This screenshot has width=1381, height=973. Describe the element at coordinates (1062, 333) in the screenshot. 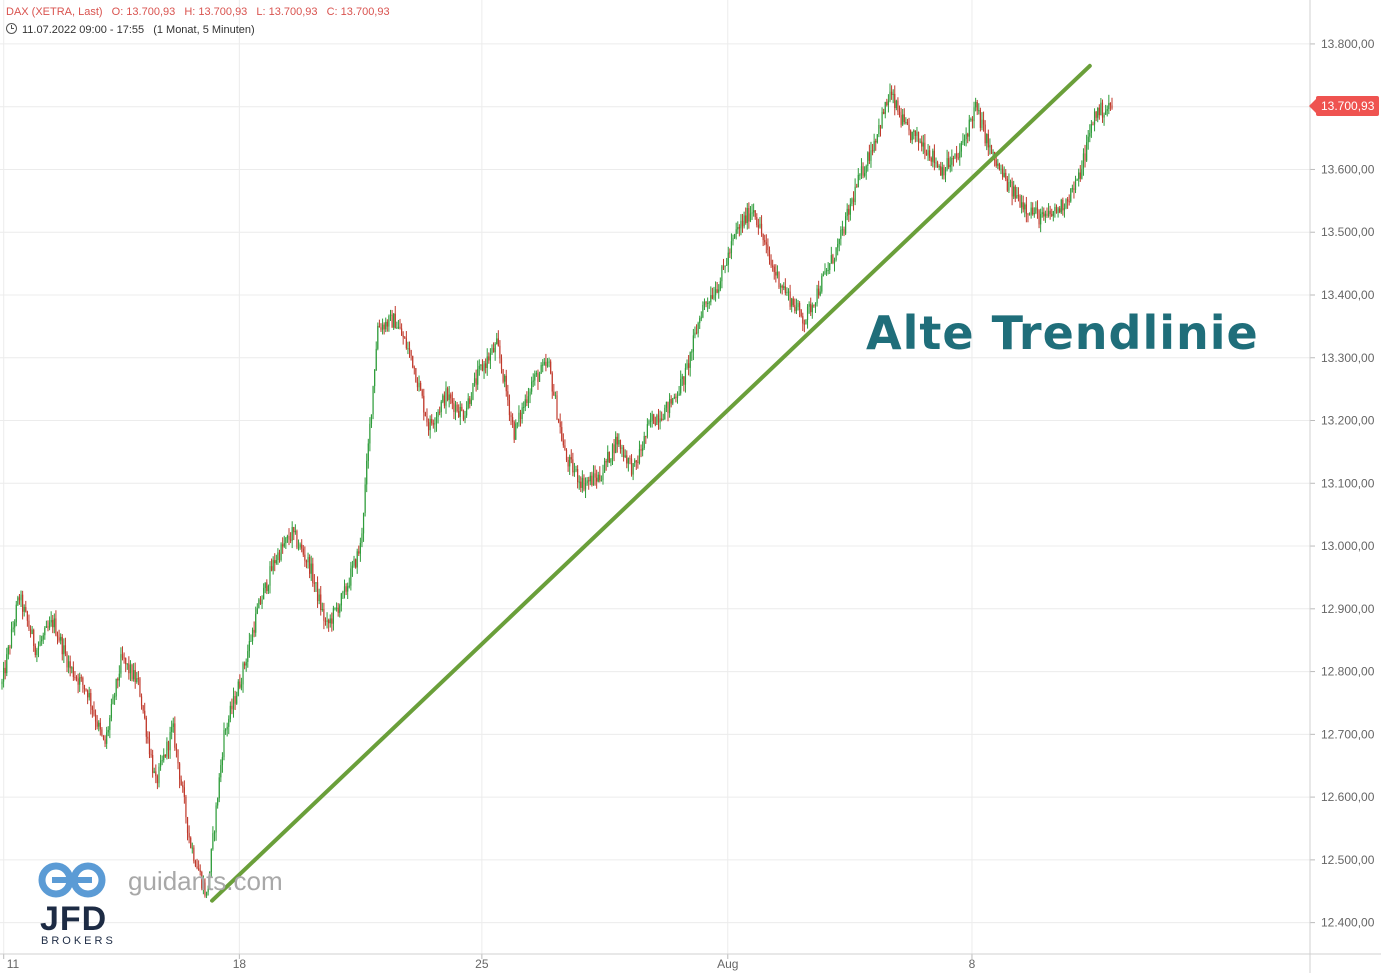

I see `trendline-annotation: Alte Trendlinie` at that location.